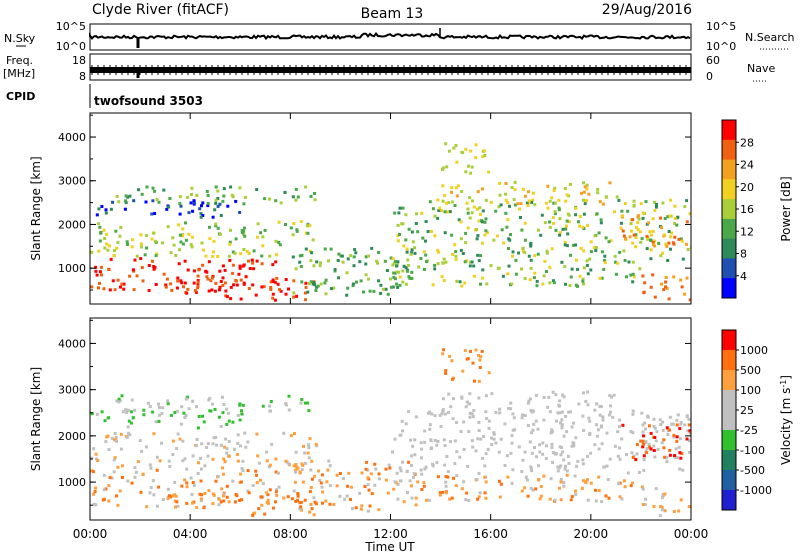  Describe the element at coordinates (72, 181) in the screenshot. I see `y-tick-label: 3000` at that location.